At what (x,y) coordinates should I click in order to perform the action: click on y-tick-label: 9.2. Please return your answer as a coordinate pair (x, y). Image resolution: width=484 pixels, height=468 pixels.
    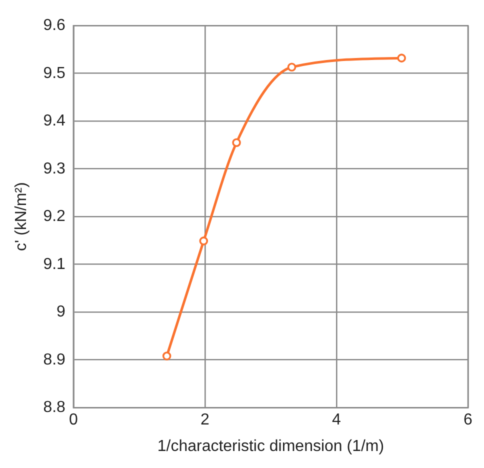
    Looking at the image, I should click on (54, 217).